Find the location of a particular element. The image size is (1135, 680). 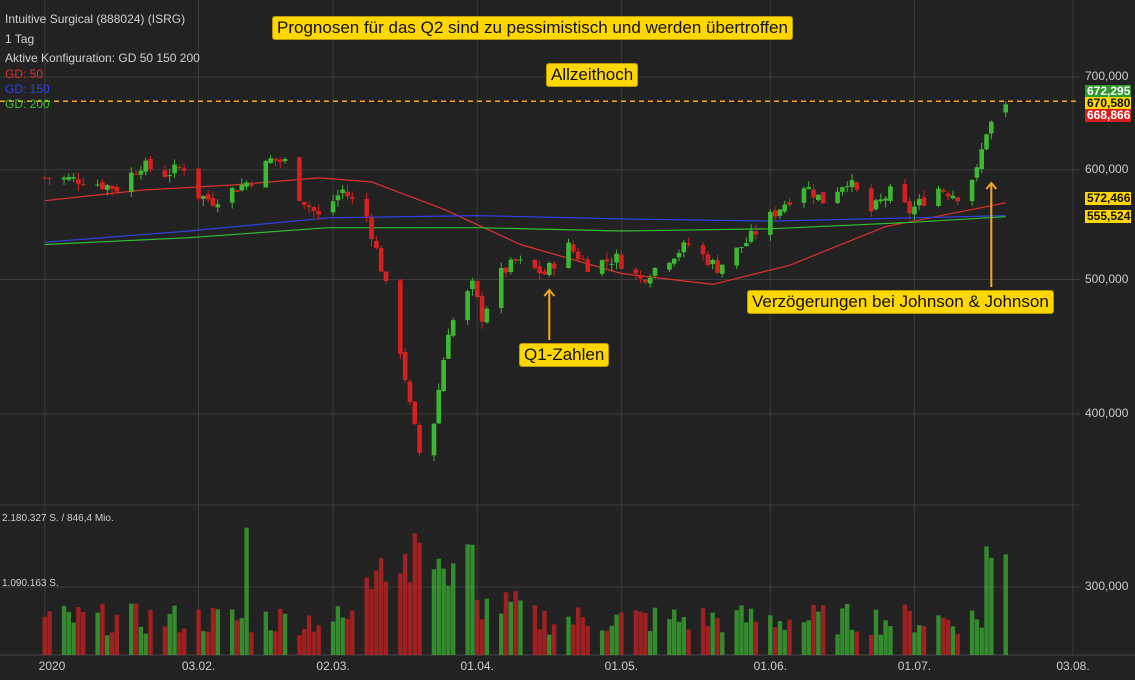

x-tick-label: 03.02. is located at coordinates (198, 666).